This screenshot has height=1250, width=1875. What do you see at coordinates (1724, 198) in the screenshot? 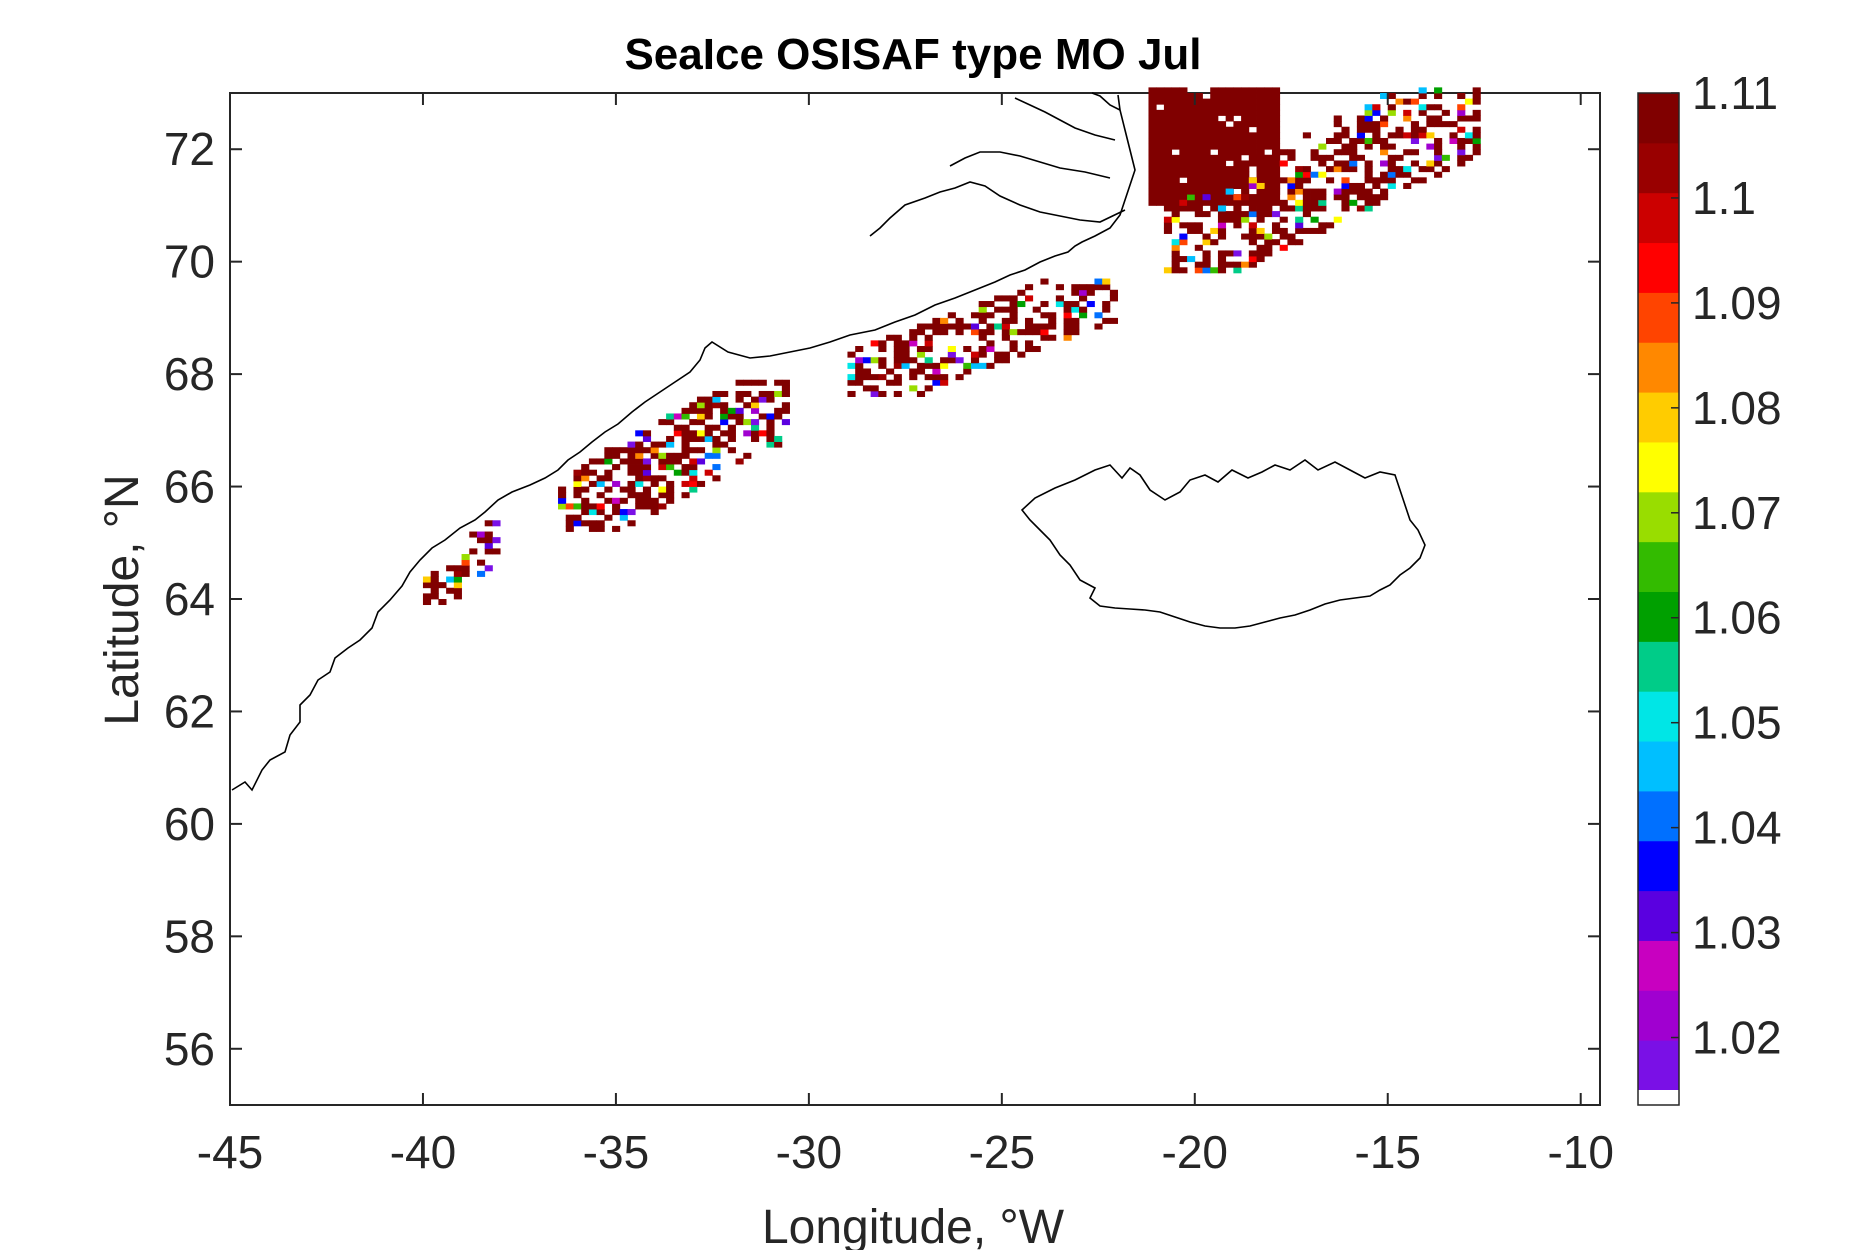
I see `colorbar-tick-label: 1.1` at bounding box center [1724, 198].